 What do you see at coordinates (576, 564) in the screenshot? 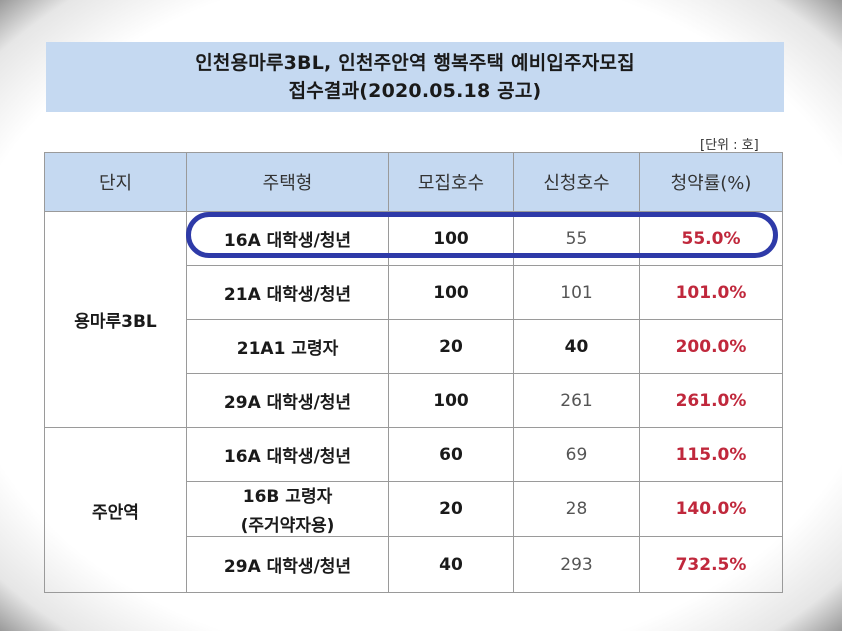
I see `applied-count-cell: 293` at bounding box center [576, 564].